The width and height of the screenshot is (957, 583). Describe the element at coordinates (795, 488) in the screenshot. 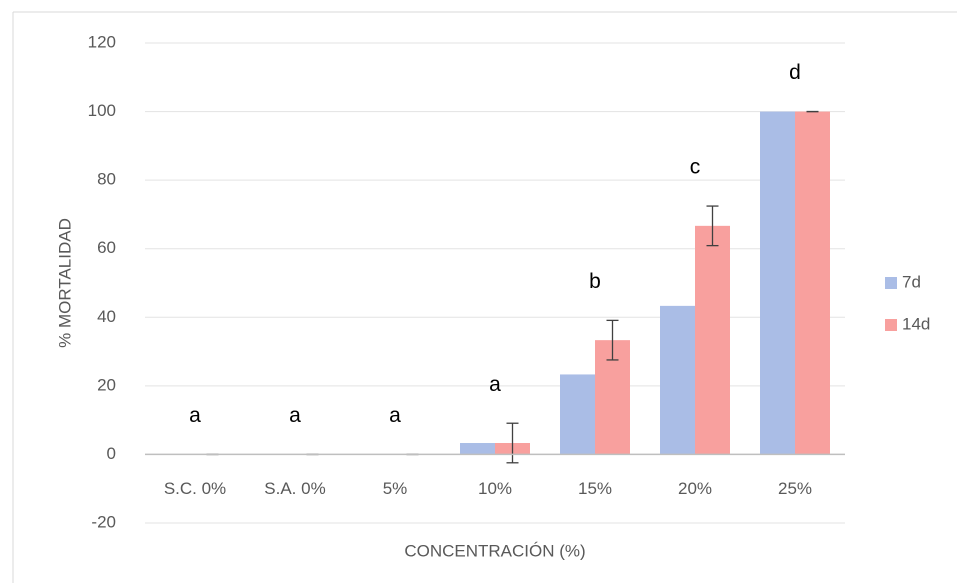

I see `x-tick-label: 25%` at that location.